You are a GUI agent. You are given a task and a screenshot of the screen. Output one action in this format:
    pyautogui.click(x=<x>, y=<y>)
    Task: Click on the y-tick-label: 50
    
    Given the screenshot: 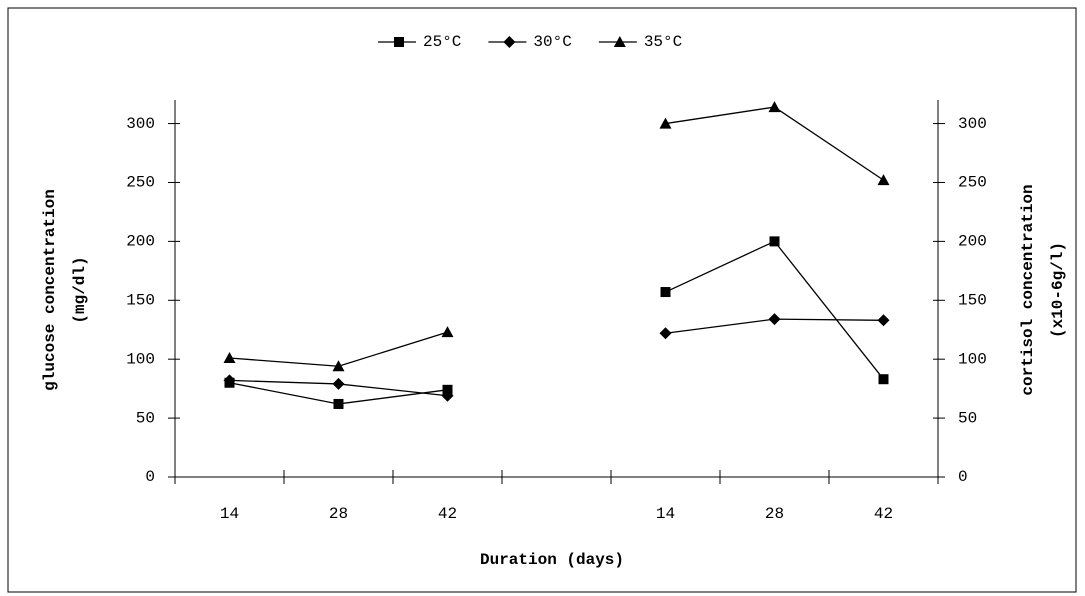 What is the action you would take?
    pyautogui.click(x=145, y=418)
    